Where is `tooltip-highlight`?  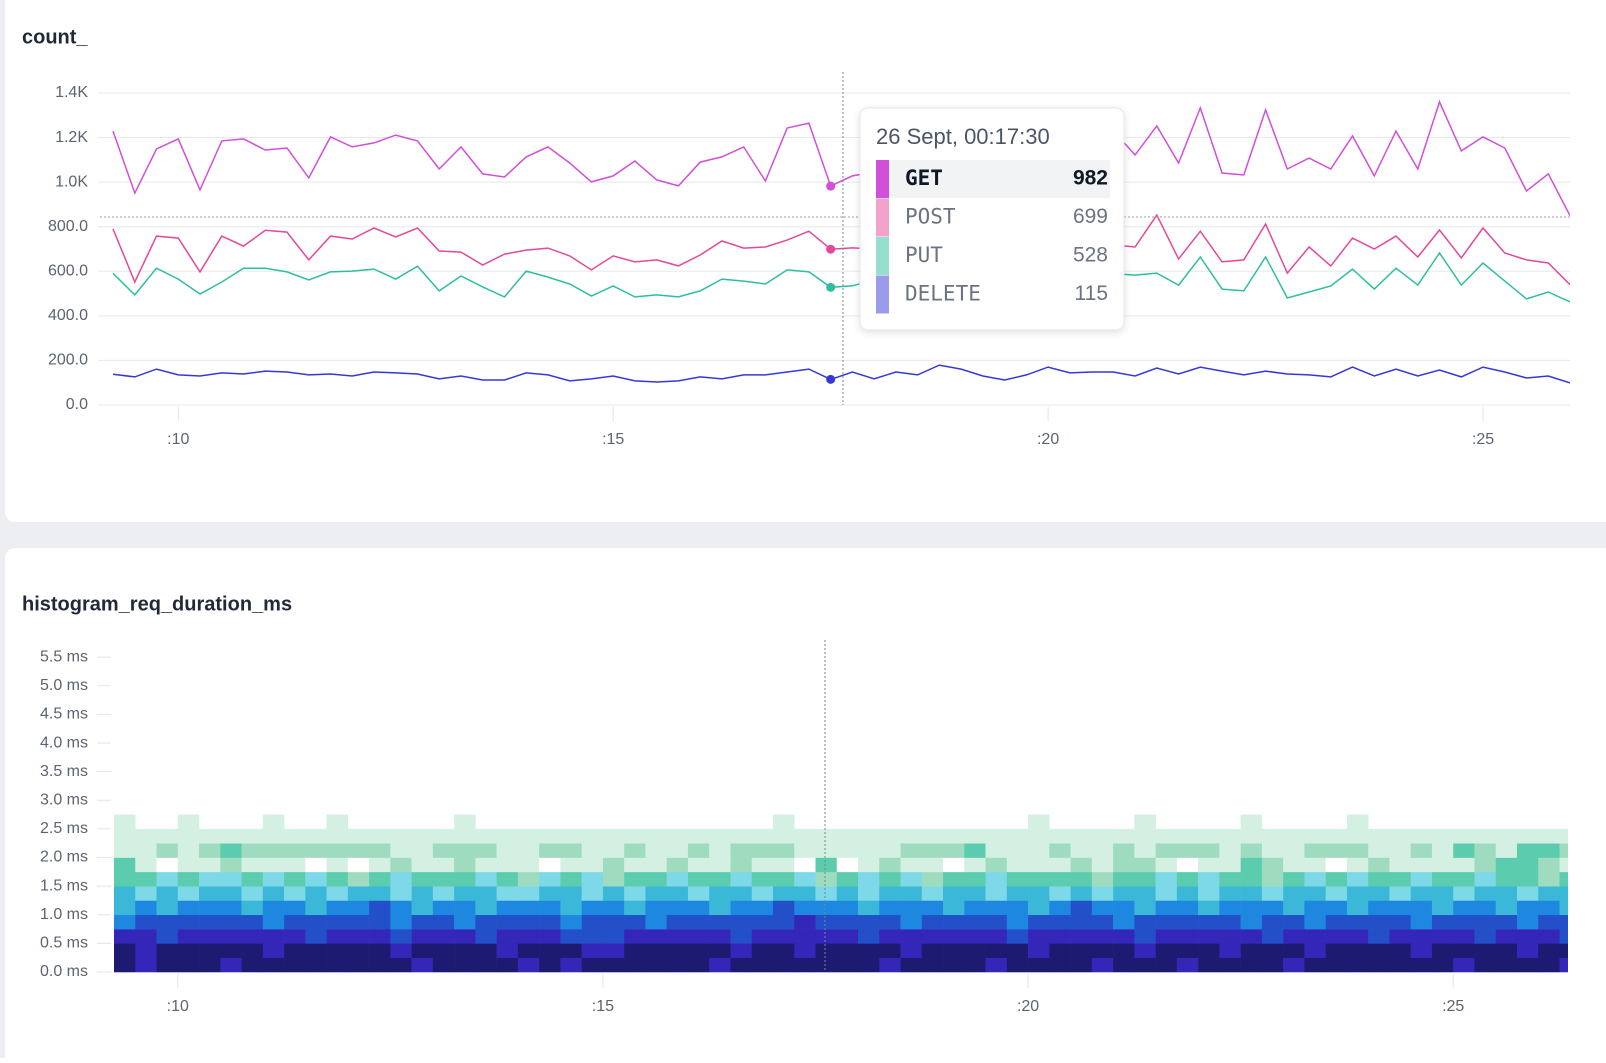
tooltip-highlight is located at coordinates (993, 179).